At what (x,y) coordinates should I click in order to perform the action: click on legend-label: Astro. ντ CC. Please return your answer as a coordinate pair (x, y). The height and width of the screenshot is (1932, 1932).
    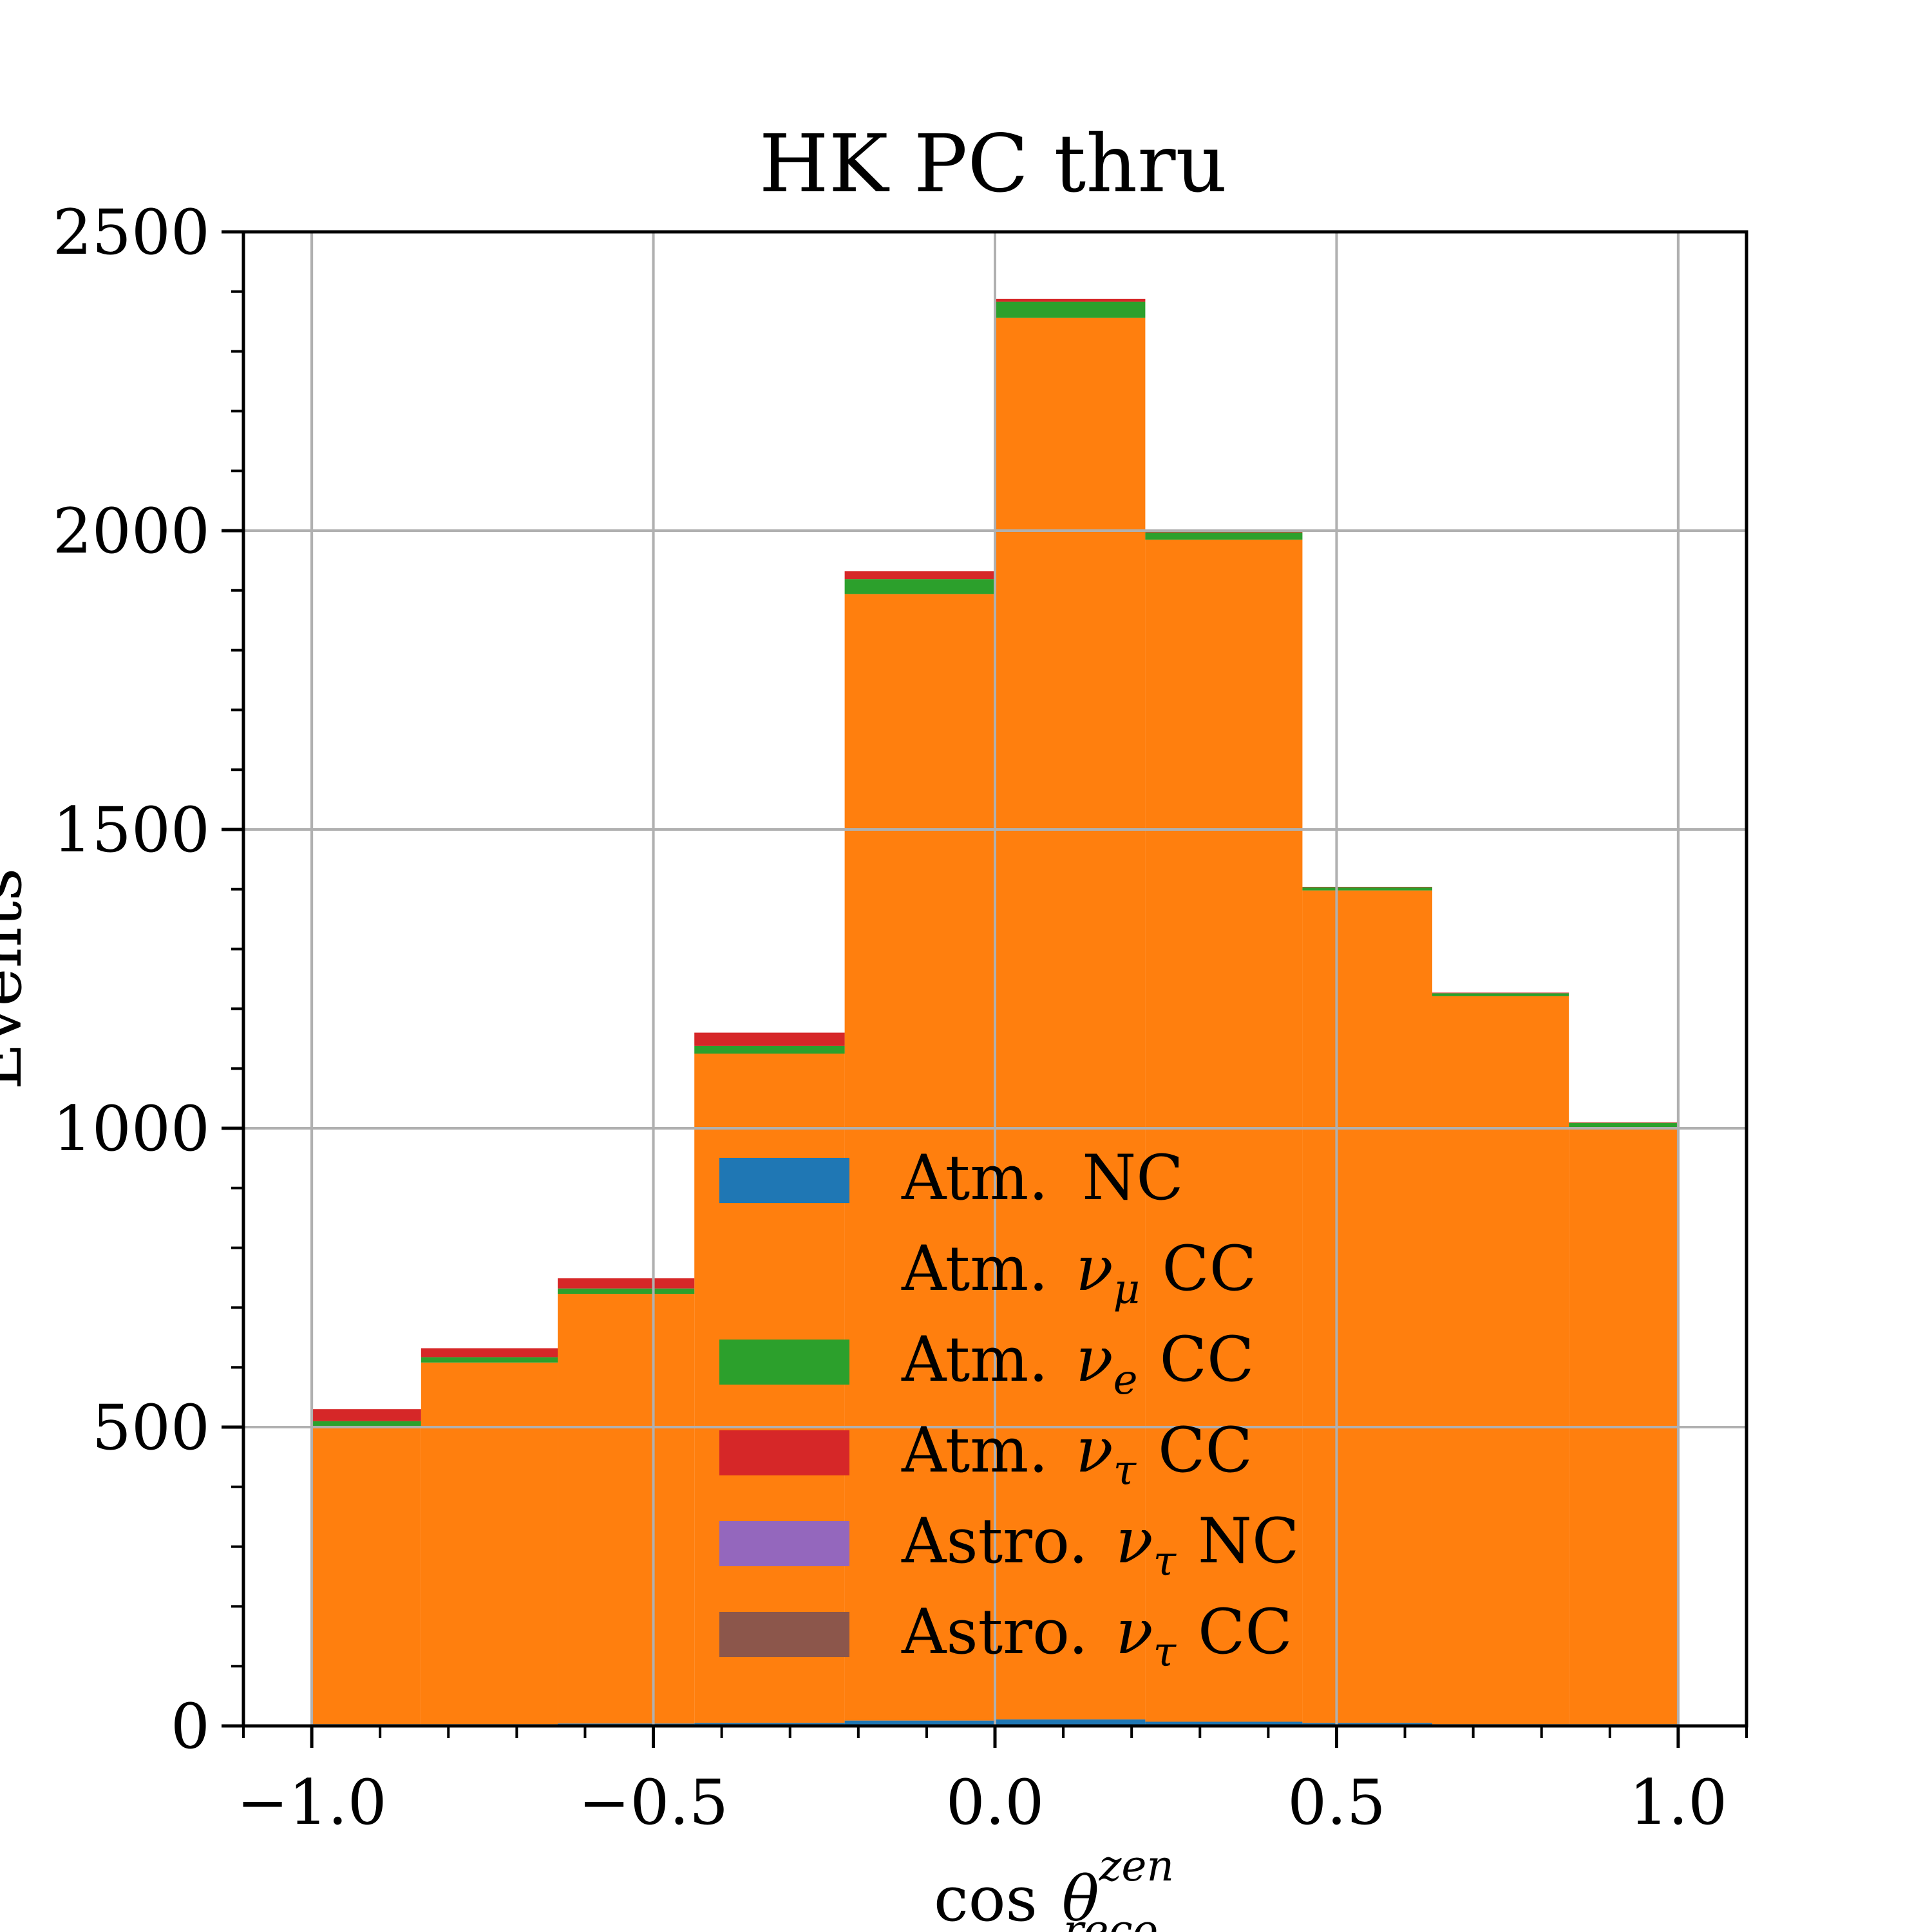
    Looking at the image, I should click on (1097, 1636).